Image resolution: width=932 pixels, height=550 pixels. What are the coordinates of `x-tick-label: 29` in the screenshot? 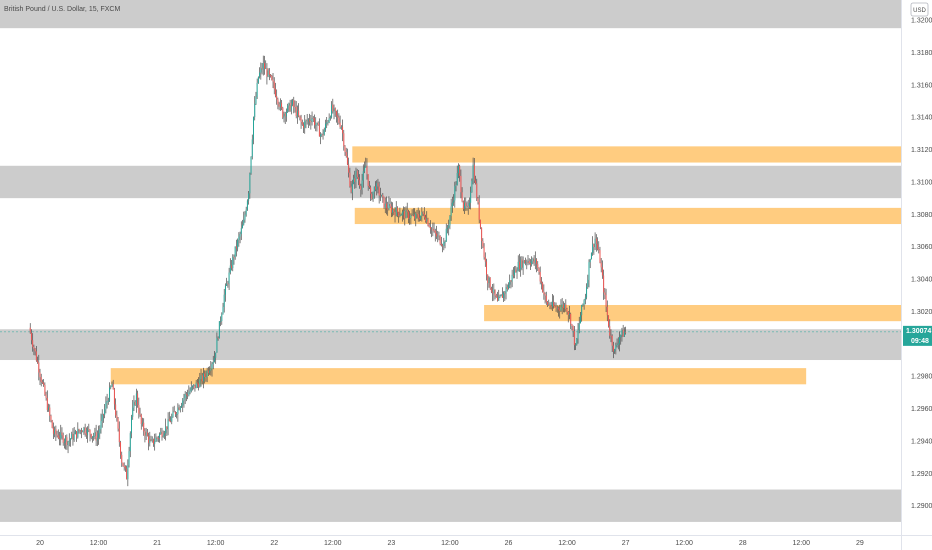 It's located at (860, 543).